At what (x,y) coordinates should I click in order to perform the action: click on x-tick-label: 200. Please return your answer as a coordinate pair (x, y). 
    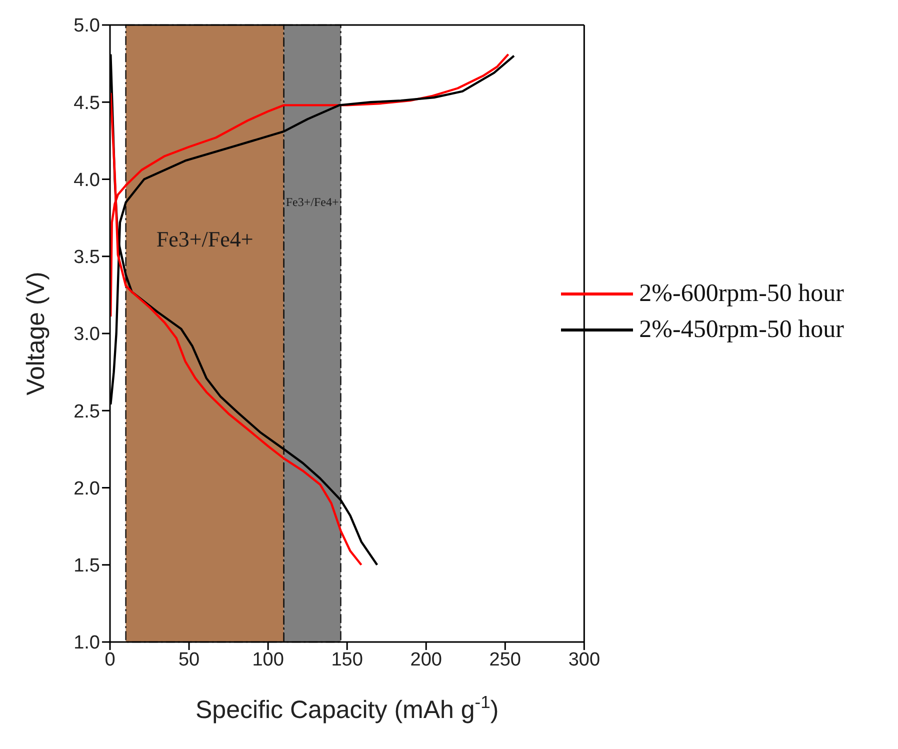
    Looking at the image, I should click on (426, 659).